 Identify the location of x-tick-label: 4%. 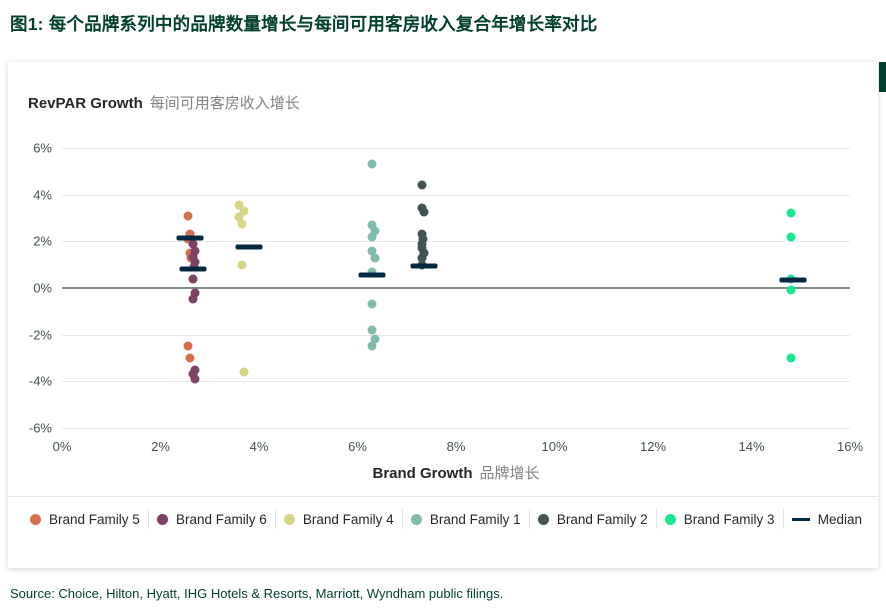
(259, 446).